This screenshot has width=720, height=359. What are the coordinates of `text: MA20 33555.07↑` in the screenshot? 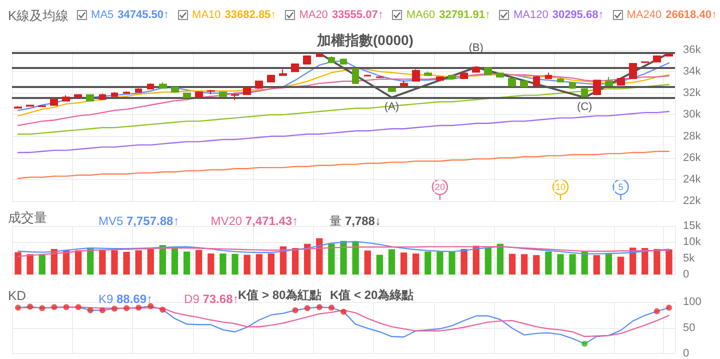 It's located at (341, 15).